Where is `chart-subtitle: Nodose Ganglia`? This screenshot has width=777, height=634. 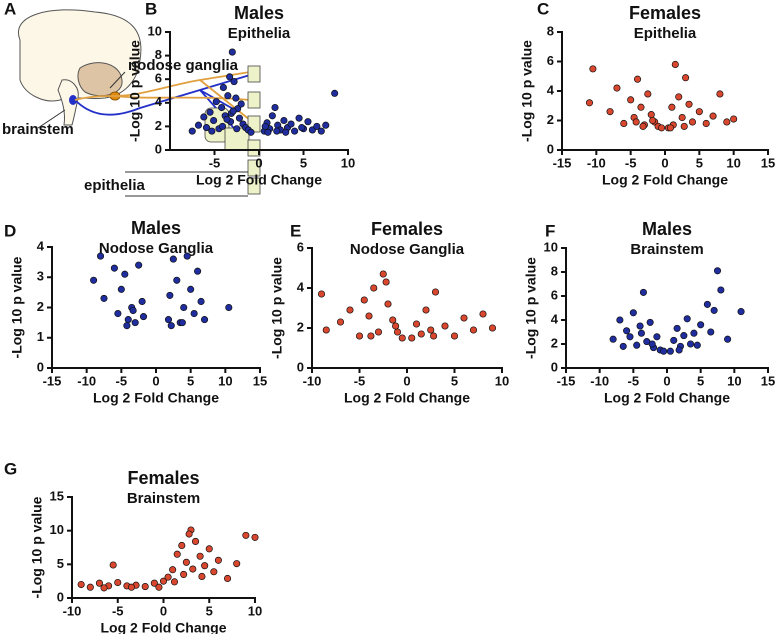
chart-subtitle: Nodose Ganglia is located at coordinates (156, 248).